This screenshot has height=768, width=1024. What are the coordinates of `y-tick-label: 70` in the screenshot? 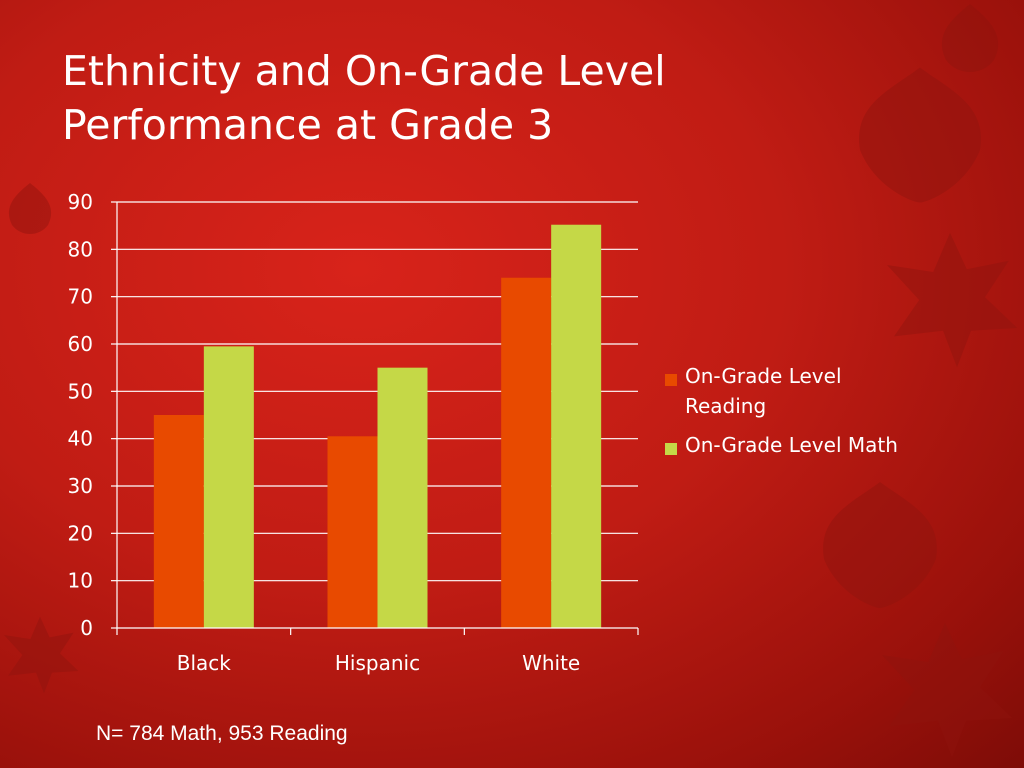 It's located at (80, 297).